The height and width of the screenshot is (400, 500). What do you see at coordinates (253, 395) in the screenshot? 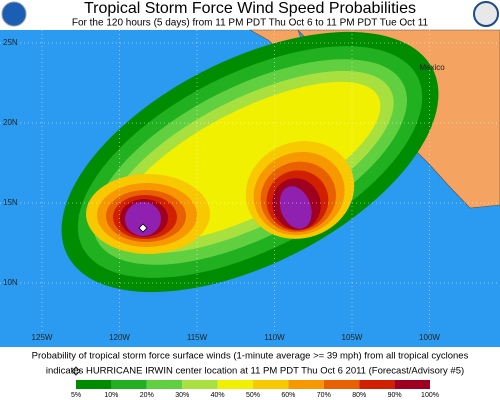
I see `legend-label: 50%` at bounding box center [253, 395].